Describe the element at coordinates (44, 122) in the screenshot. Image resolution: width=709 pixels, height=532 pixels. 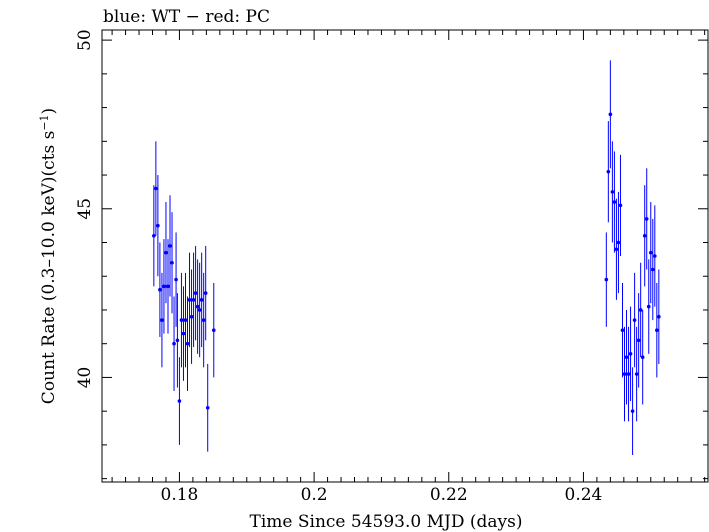
I see `y-axis-label-exponent: −1` at that location.